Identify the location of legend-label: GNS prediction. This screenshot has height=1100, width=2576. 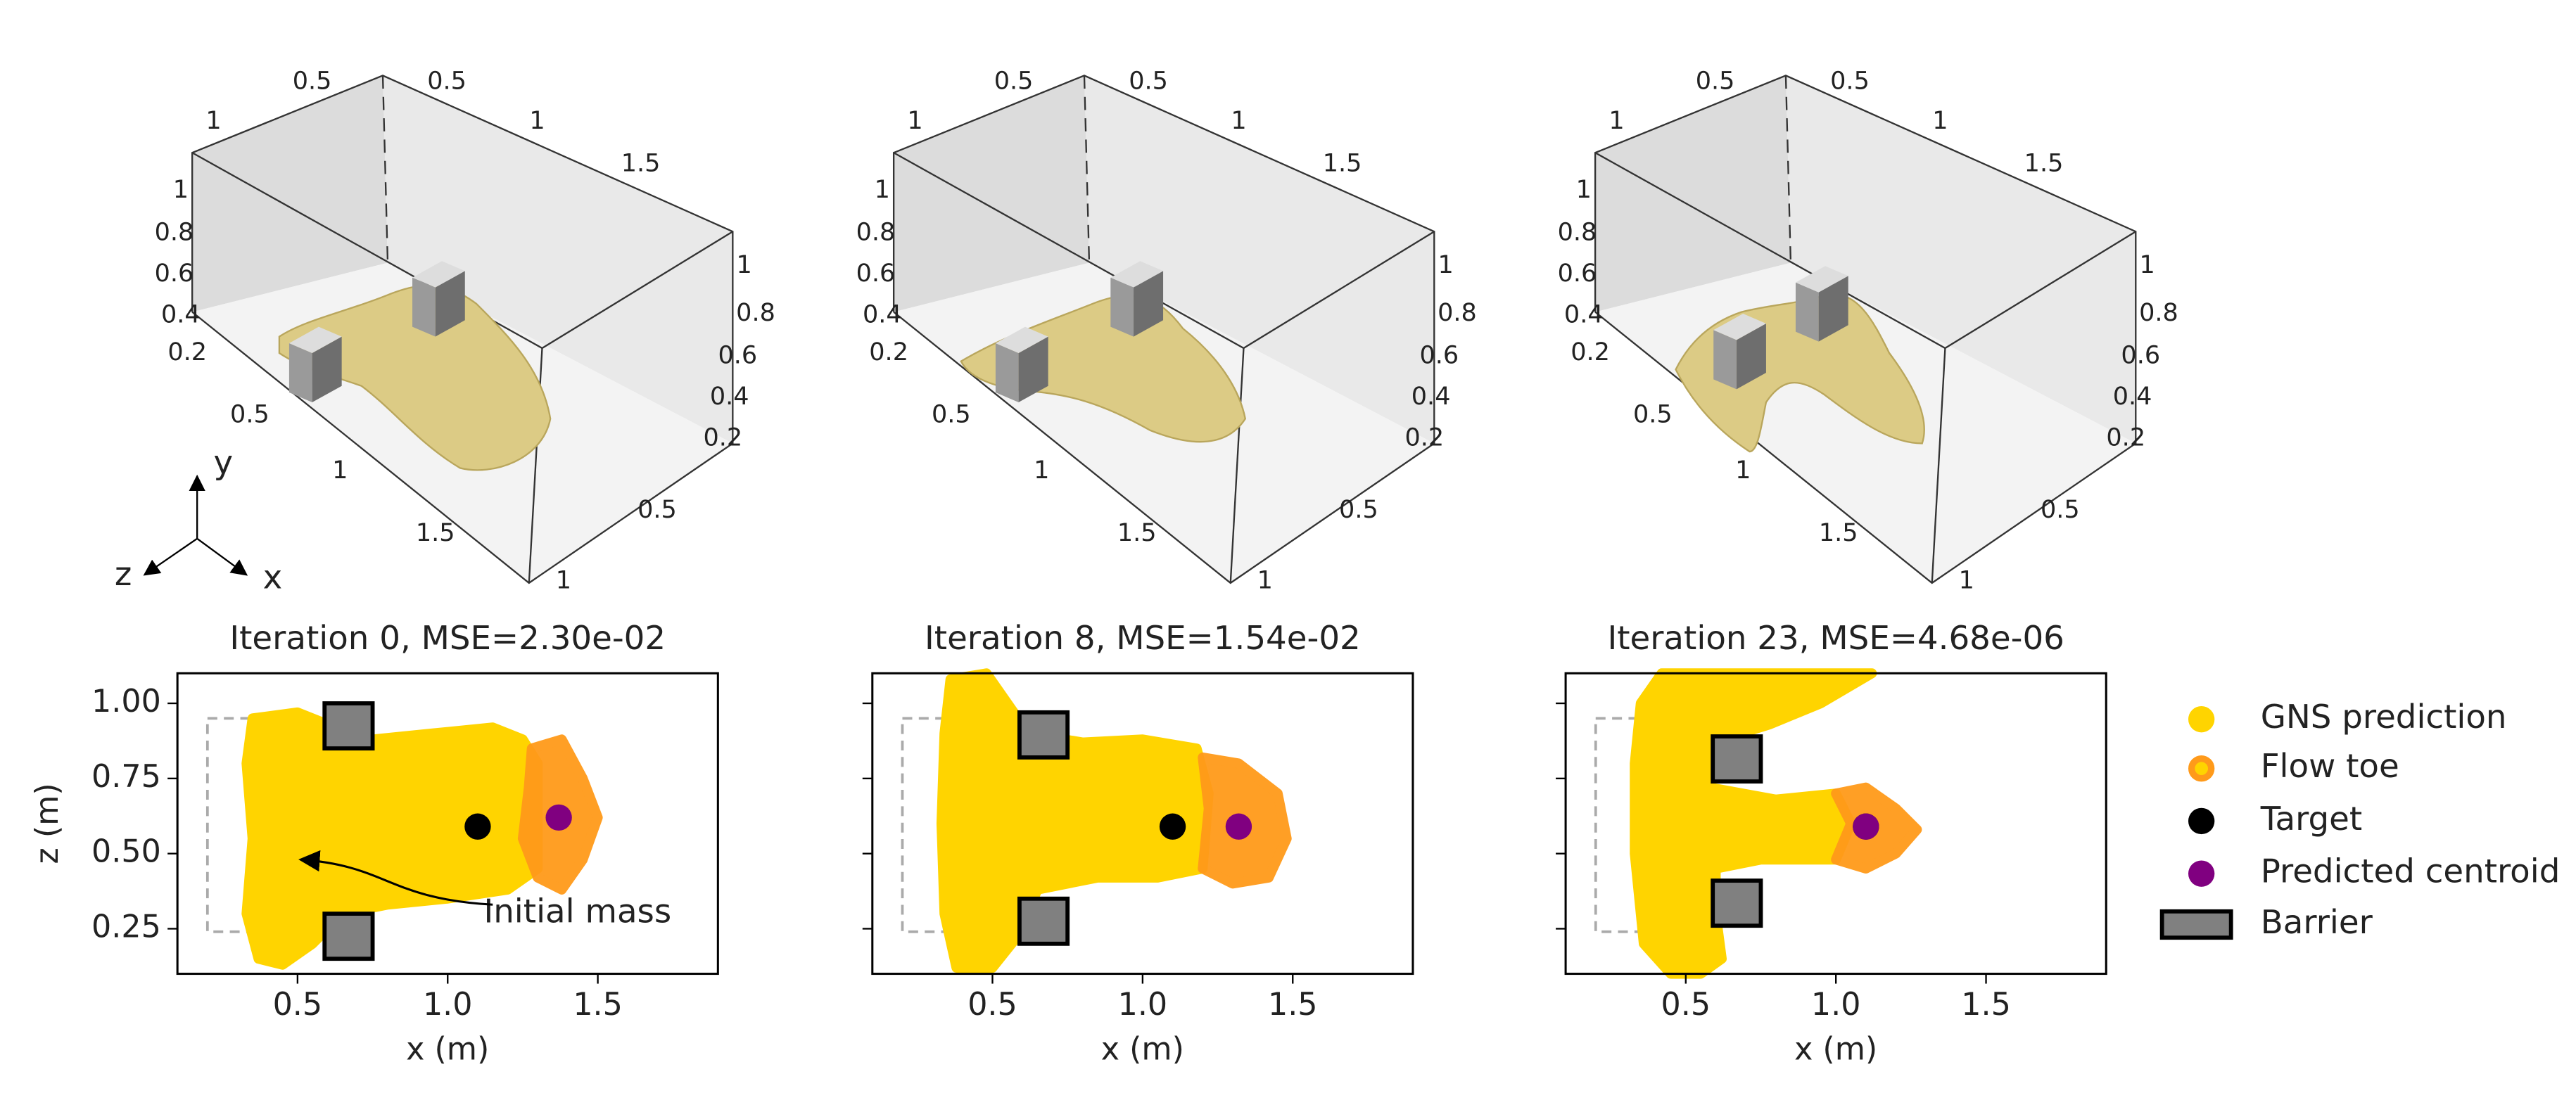
(2384, 717).